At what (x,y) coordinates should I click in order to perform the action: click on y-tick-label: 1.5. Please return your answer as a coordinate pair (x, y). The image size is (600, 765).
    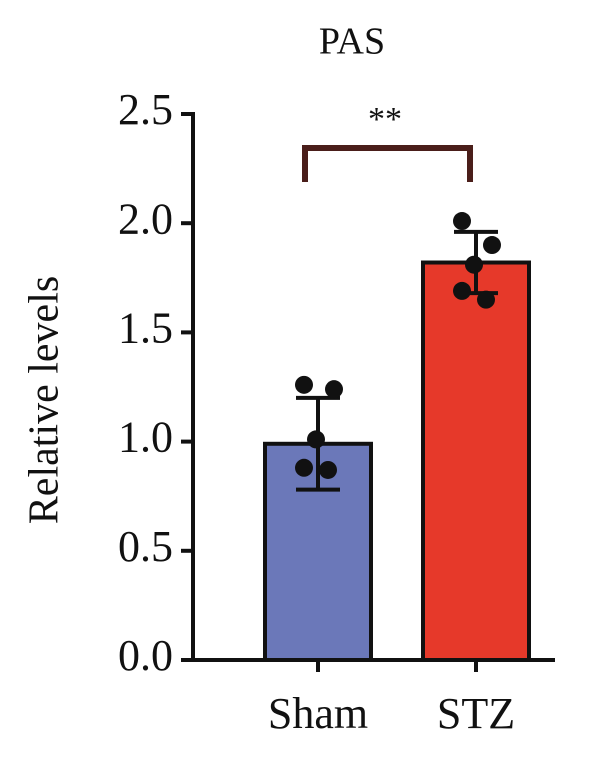
    Looking at the image, I should click on (145, 327).